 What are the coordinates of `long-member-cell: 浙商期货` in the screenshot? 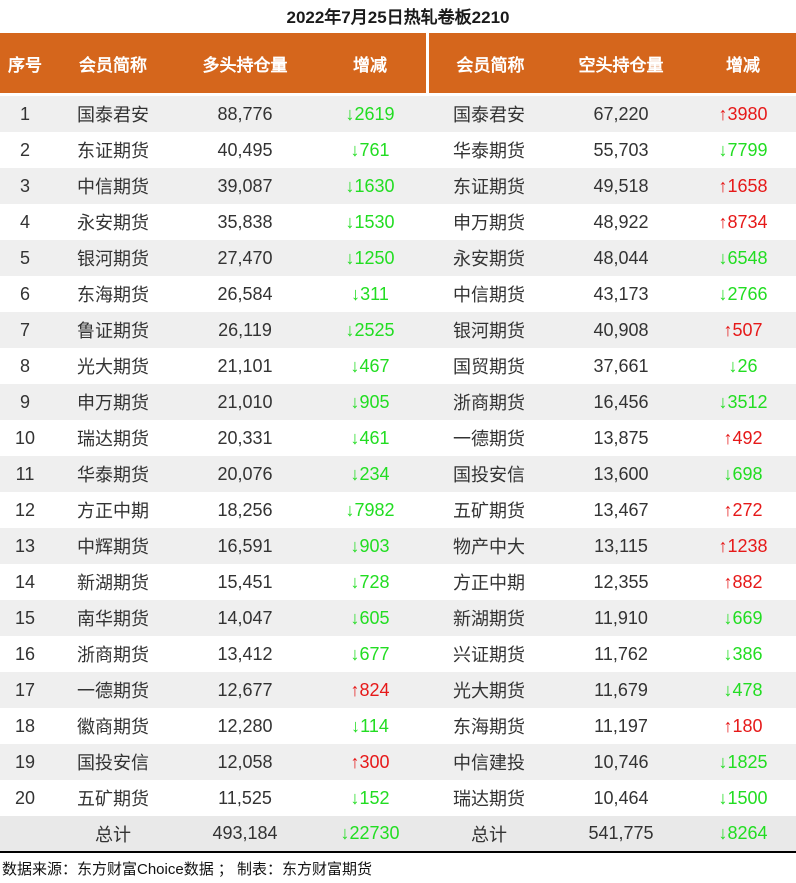 It's located at (113, 655).